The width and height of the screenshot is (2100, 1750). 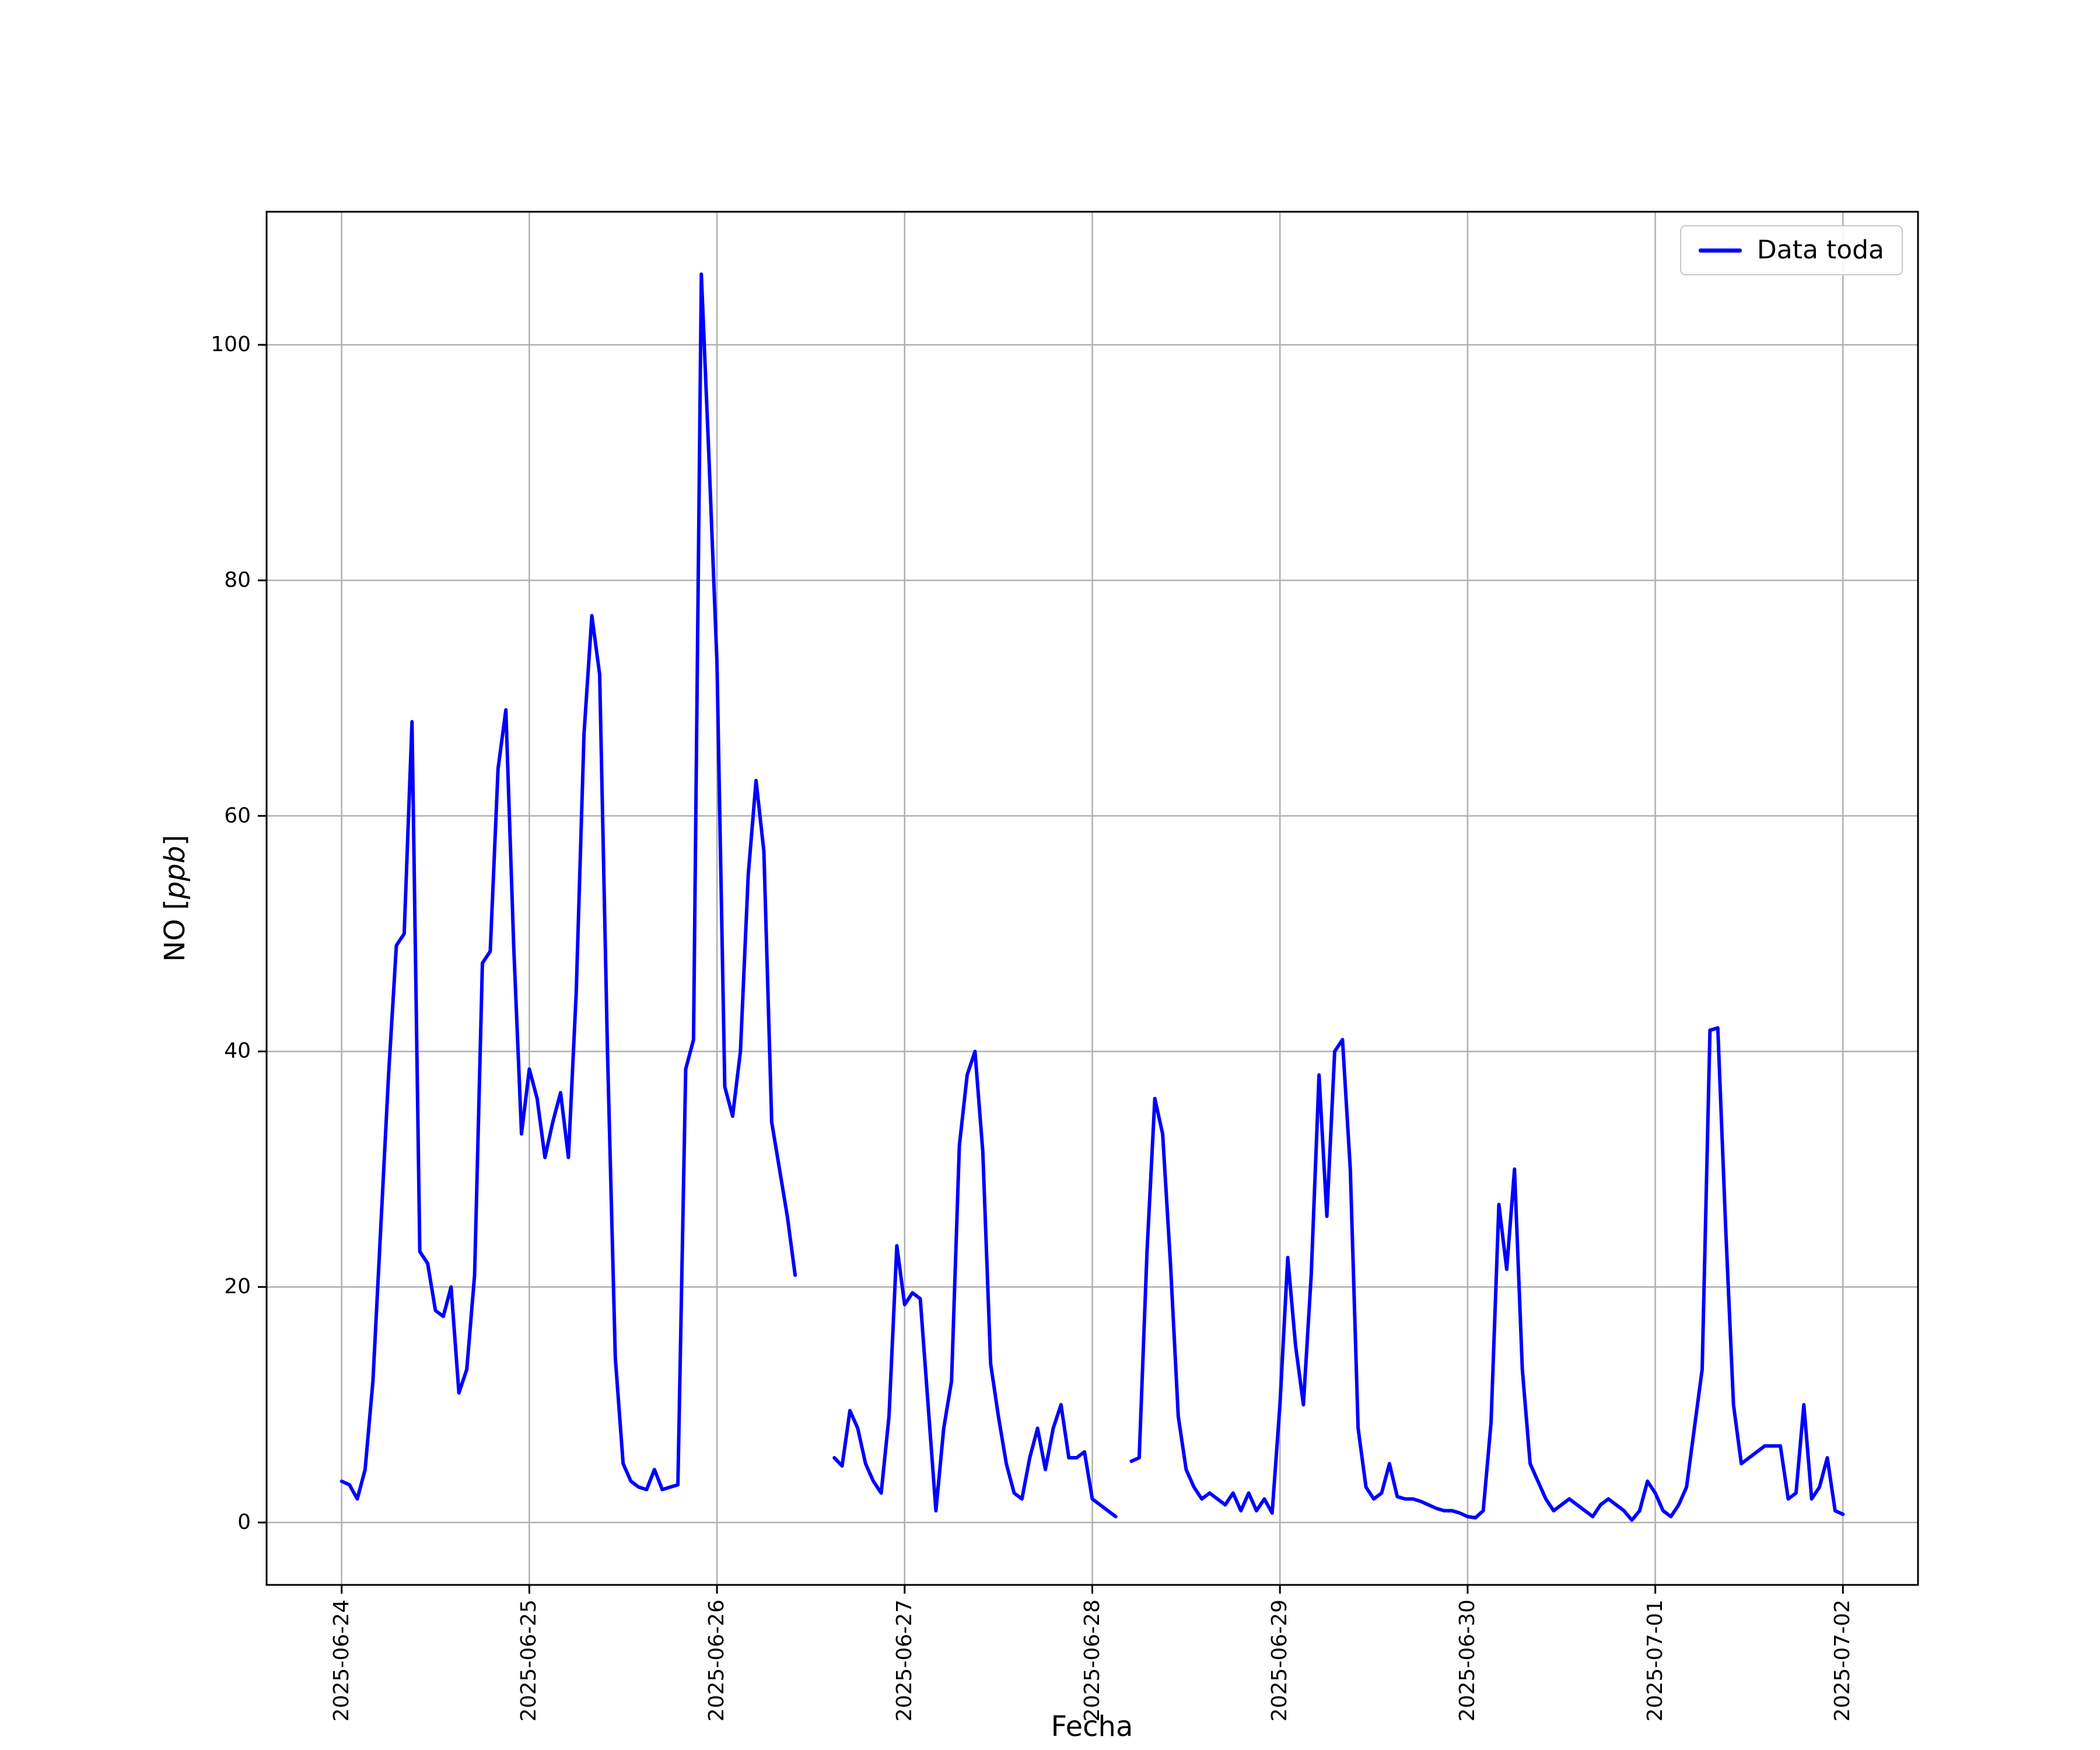 I want to click on x-tick-label: 2025-06-28, so click(x=1092, y=1661).